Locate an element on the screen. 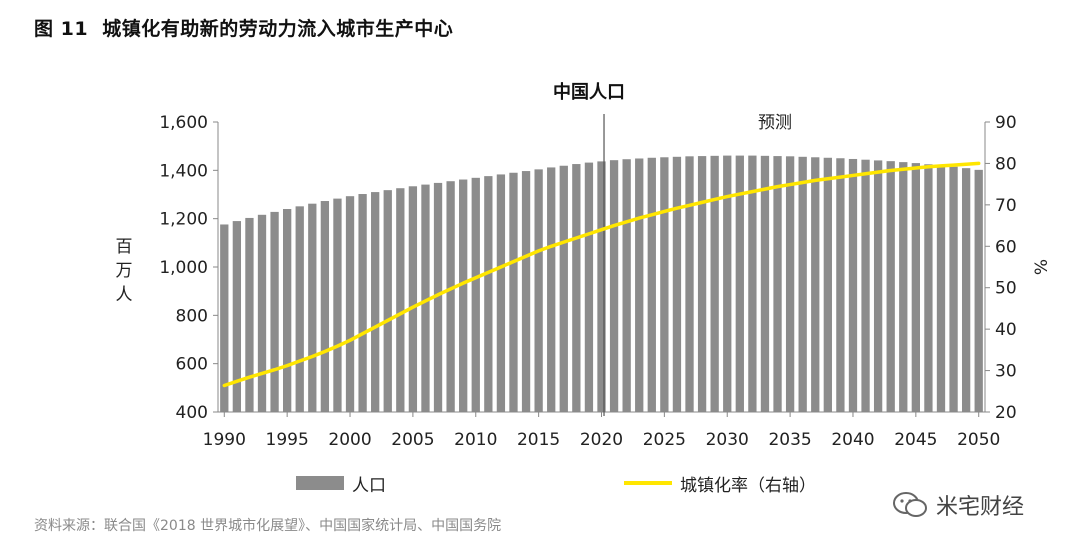  bar-1996 is located at coordinates (299, 309).